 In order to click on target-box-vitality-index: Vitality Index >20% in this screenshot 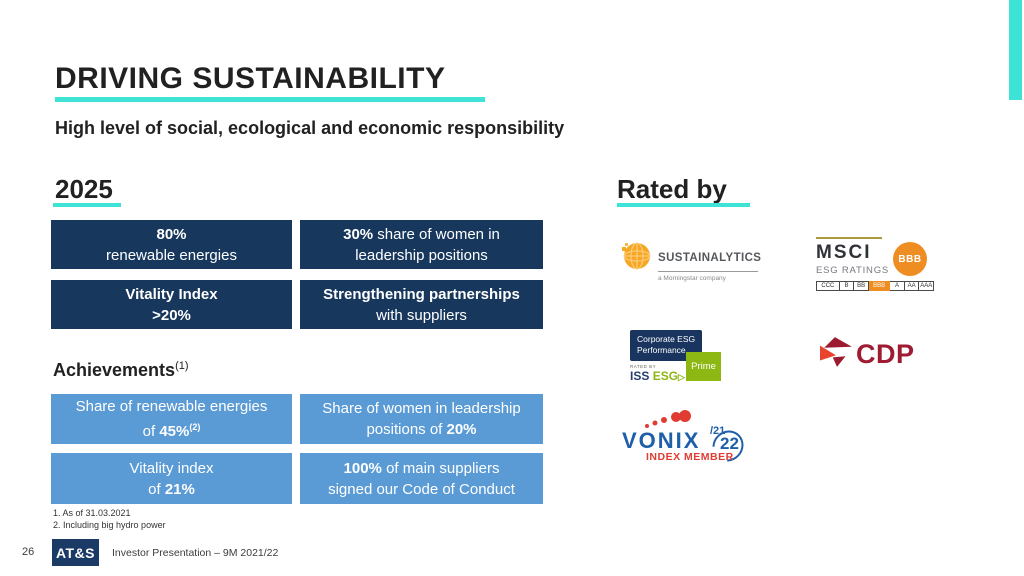, I will do `click(171, 304)`.